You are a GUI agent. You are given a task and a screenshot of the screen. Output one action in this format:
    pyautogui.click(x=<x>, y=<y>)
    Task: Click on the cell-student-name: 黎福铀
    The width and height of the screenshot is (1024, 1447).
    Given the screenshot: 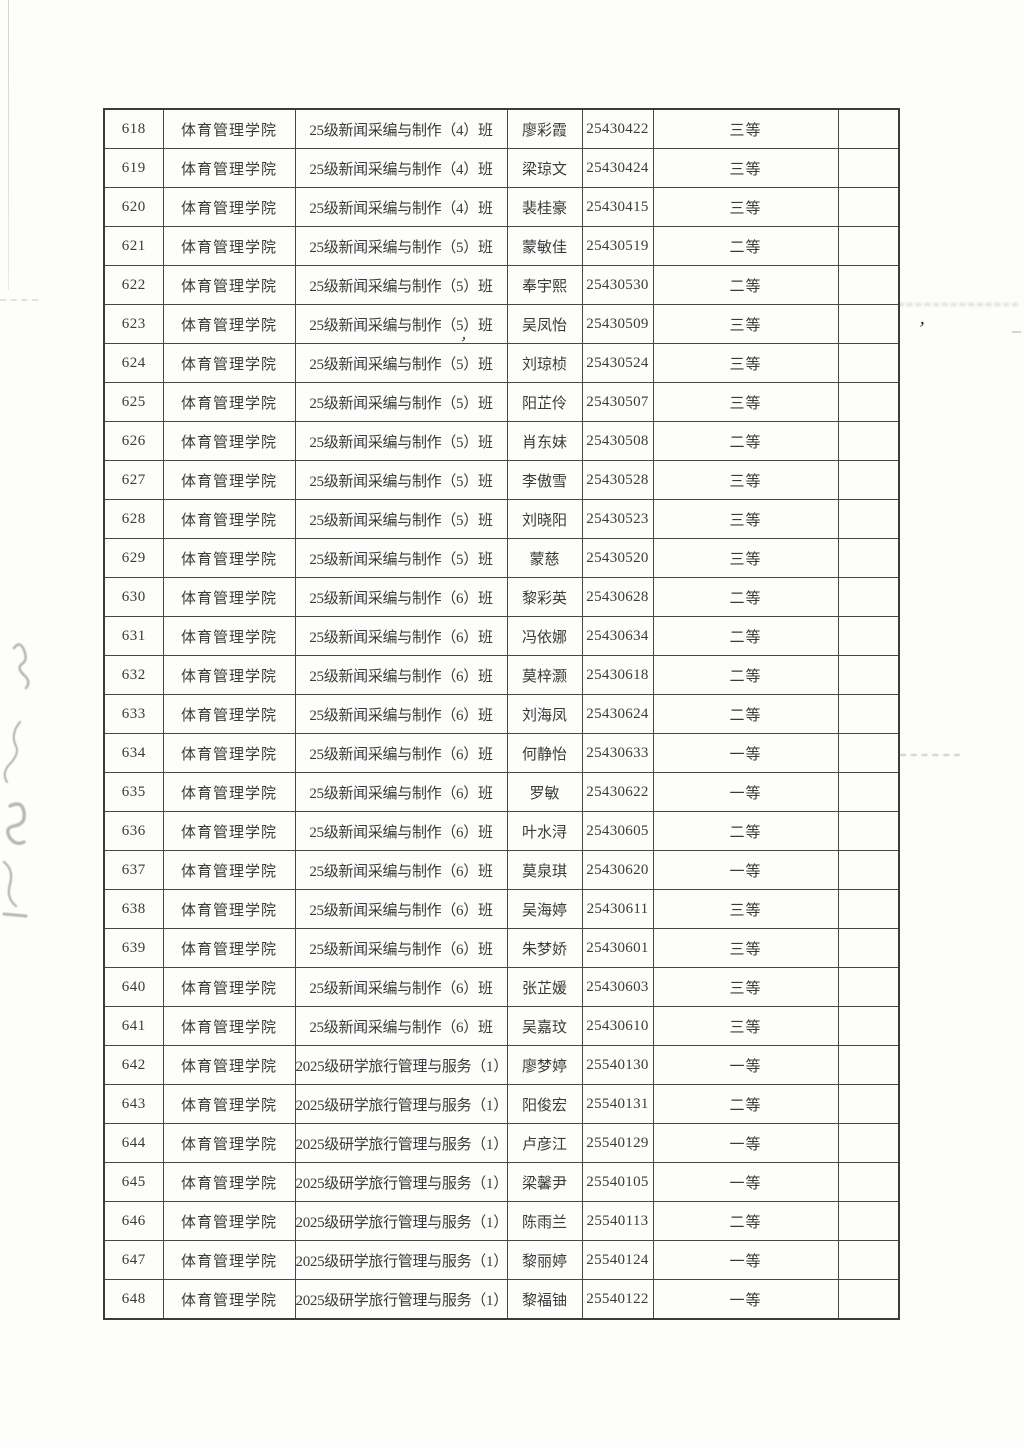 What is the action you would take?
    pyautogui.click(x=544, y=1299)
    